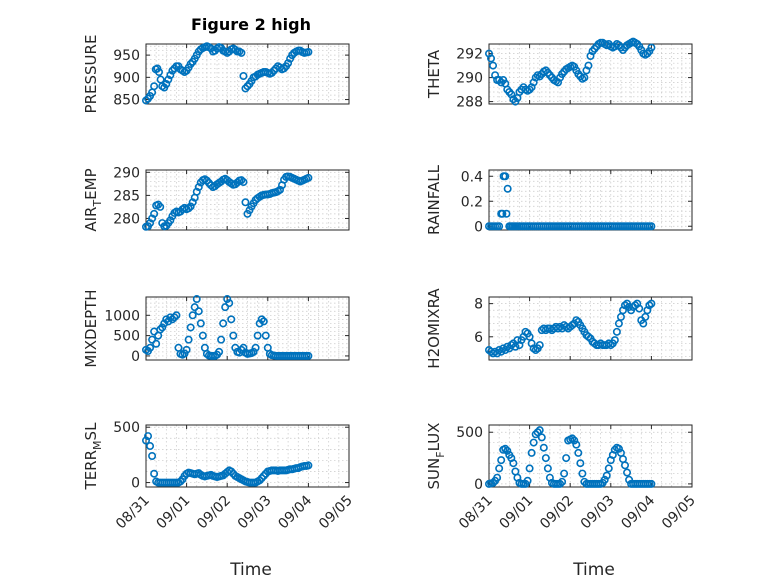 This screenshot has height=583, width=778. What do you see at coordinates (126, 173) in the screenshot?
I see `air-temp-ytick-label: 290` at bounding box center [126, 173].